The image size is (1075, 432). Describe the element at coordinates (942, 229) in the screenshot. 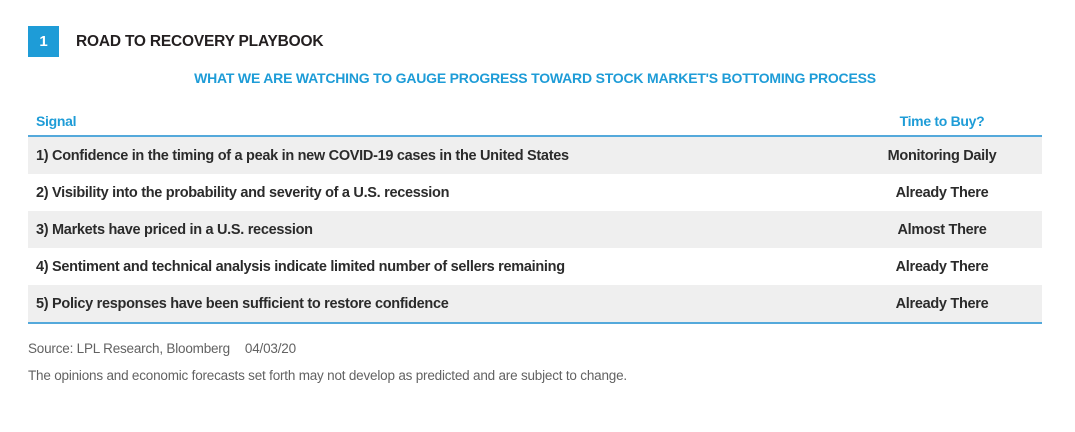

I see `time-to-buy-cell: Almost There` at that location.